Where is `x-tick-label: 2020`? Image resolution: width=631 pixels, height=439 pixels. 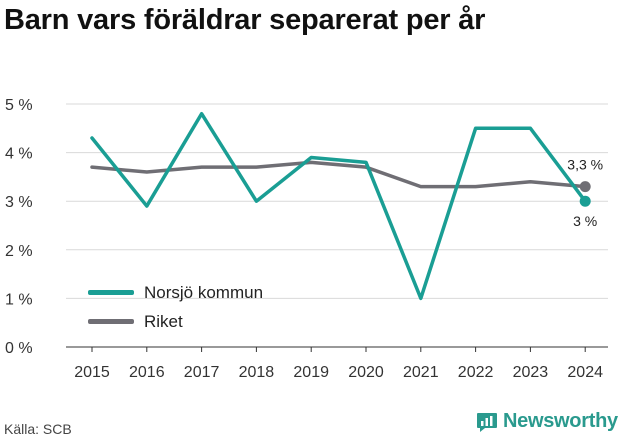 x-tick-label: 2020 is located at coordinates (366, 372).